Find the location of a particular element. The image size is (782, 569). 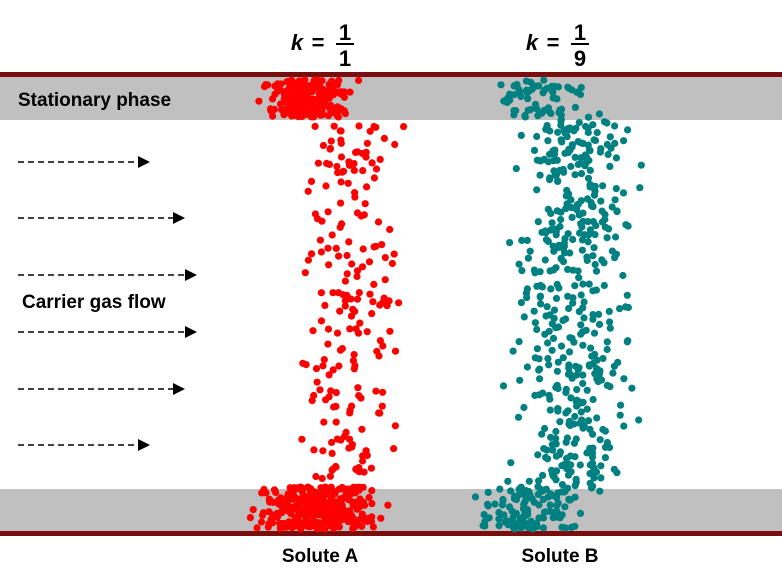

solute-a-label: Solute A is located at coordinates (320, 556).